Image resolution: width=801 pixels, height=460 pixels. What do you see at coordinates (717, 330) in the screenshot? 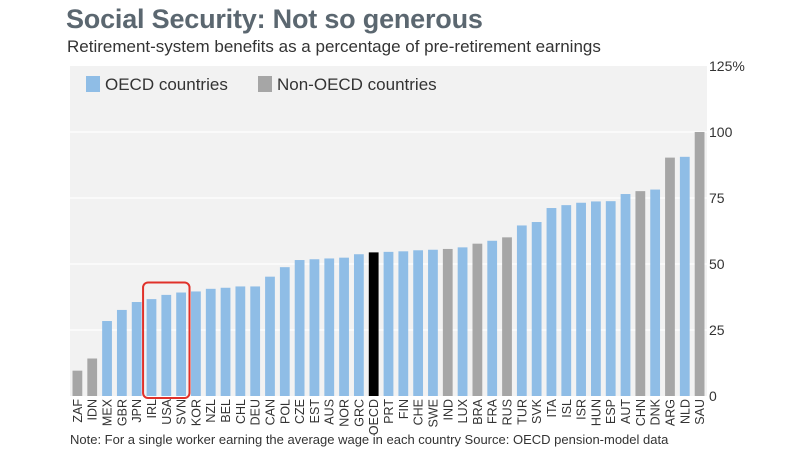
I see `y-tick-label: 25` at bounding box center [717, 330].